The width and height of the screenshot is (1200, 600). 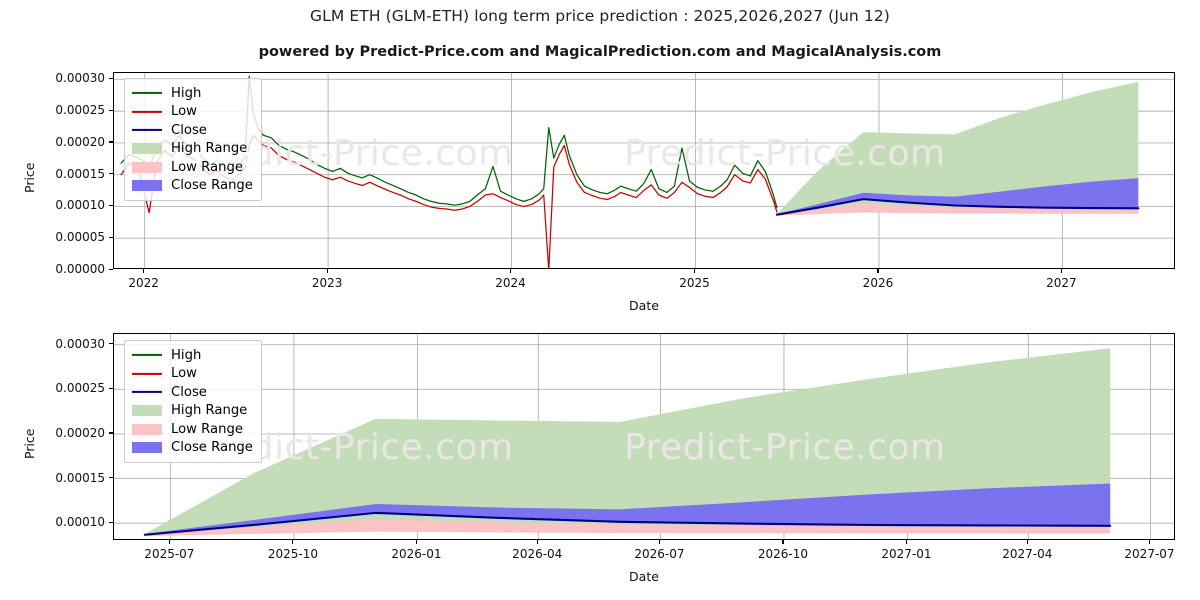 I want to click on x-tick-label: 2026-10, so click(x=783, y=554).